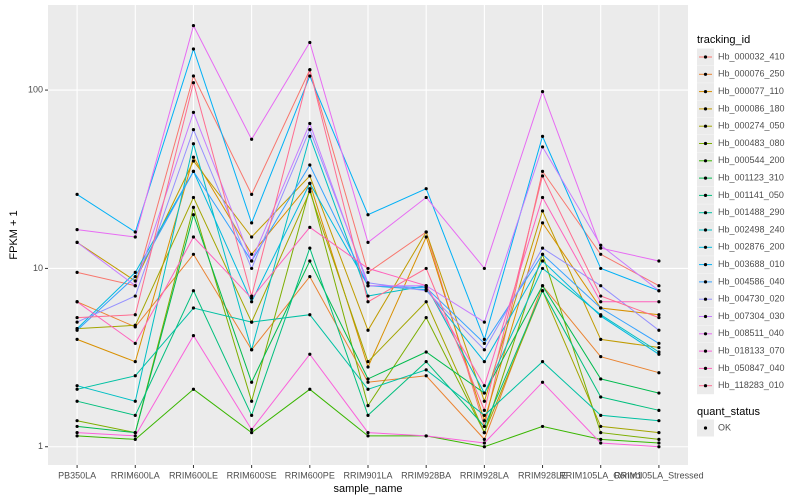 The height and width of the screenshot is (500, 800). I want to click on legend-label: Hb_002876_200, so click(751, 247).